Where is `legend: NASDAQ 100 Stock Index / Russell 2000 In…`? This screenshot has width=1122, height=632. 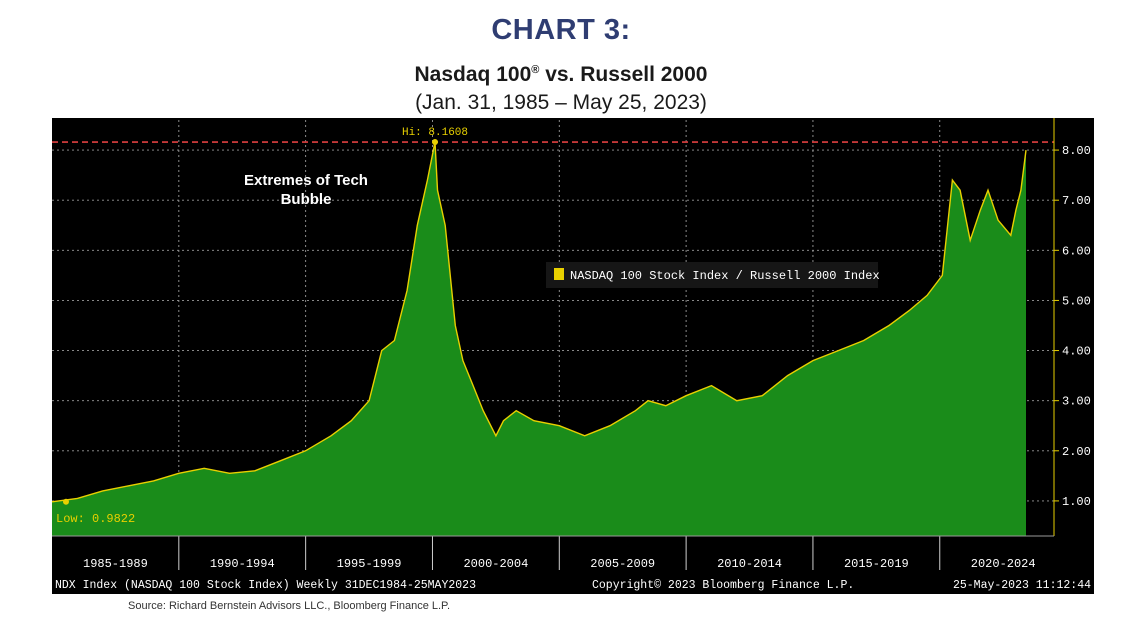 legend: NASDAQ 100 Stock Index / Russell 2000 In… is located at coordinates (713, 275).